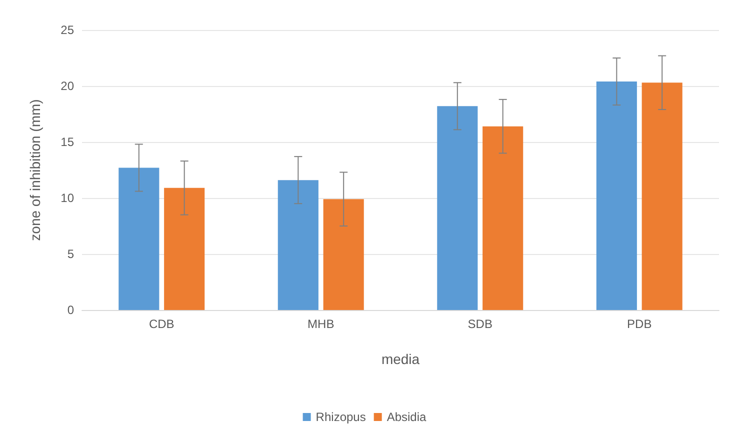  What do you see at coordinates (67, 86) in the screenshot?
I see `y-tick-label: 20` at bounding box center [67, 86].